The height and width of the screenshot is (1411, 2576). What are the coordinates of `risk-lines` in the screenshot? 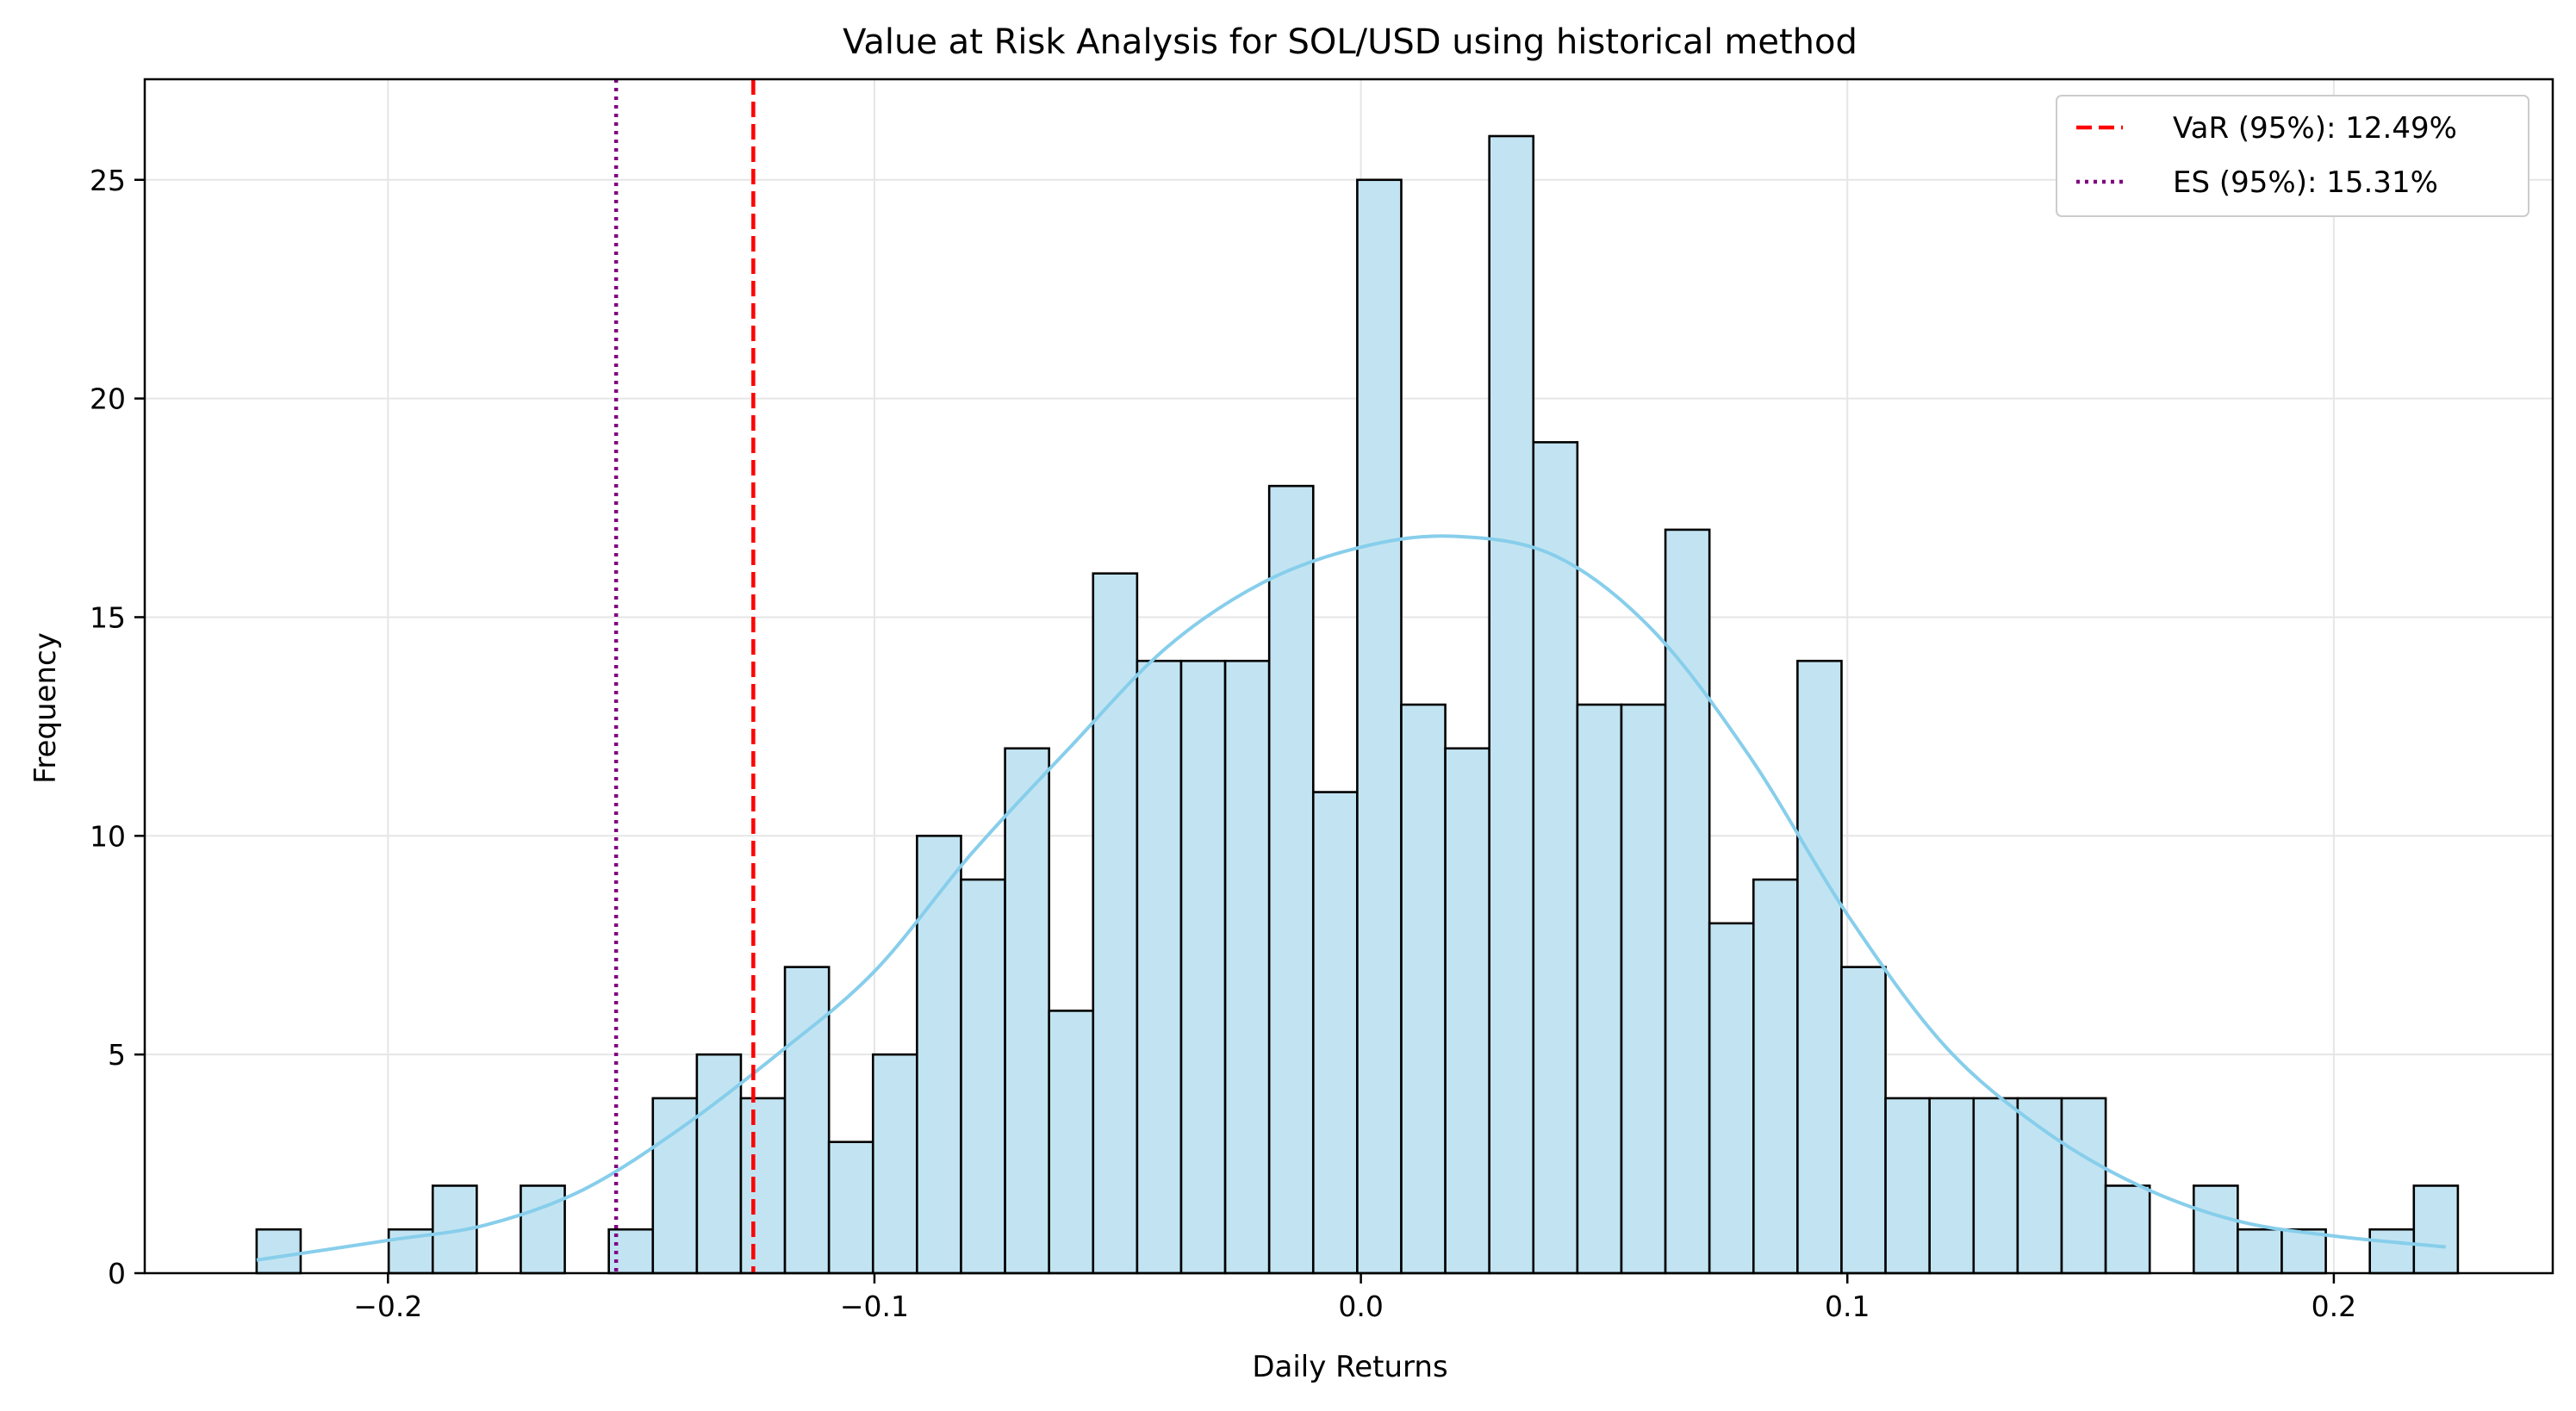 It's located at (685, 676).